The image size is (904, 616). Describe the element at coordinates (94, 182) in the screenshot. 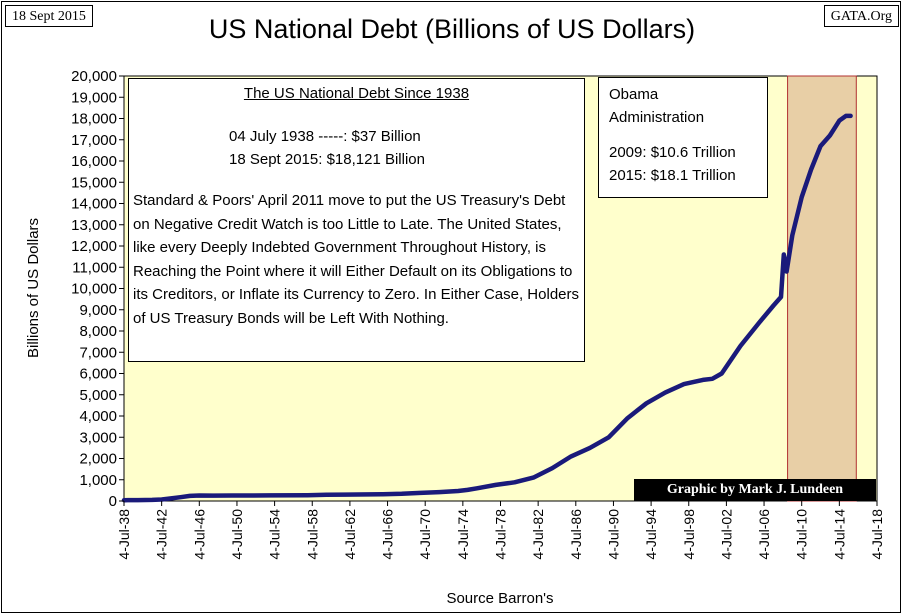

I see `y-tick-label: 15,000` at that location.